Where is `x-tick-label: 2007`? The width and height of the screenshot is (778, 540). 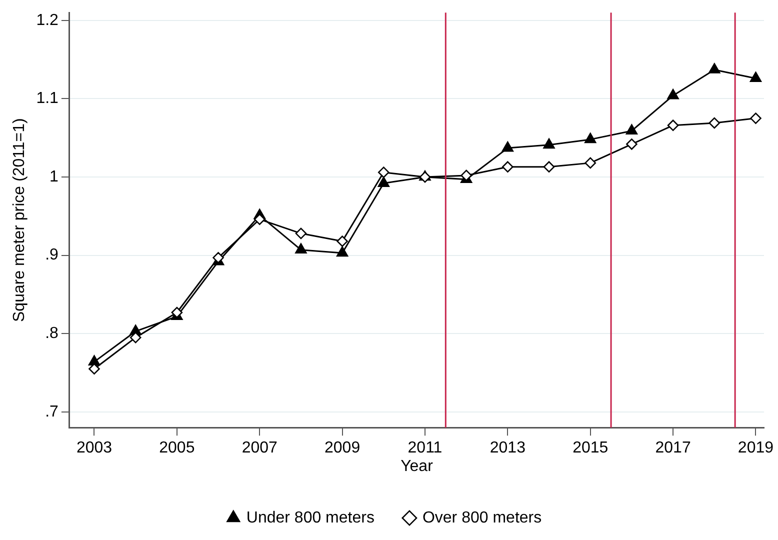
x-tick-label: 2007 is located at coordinates (260, 448).